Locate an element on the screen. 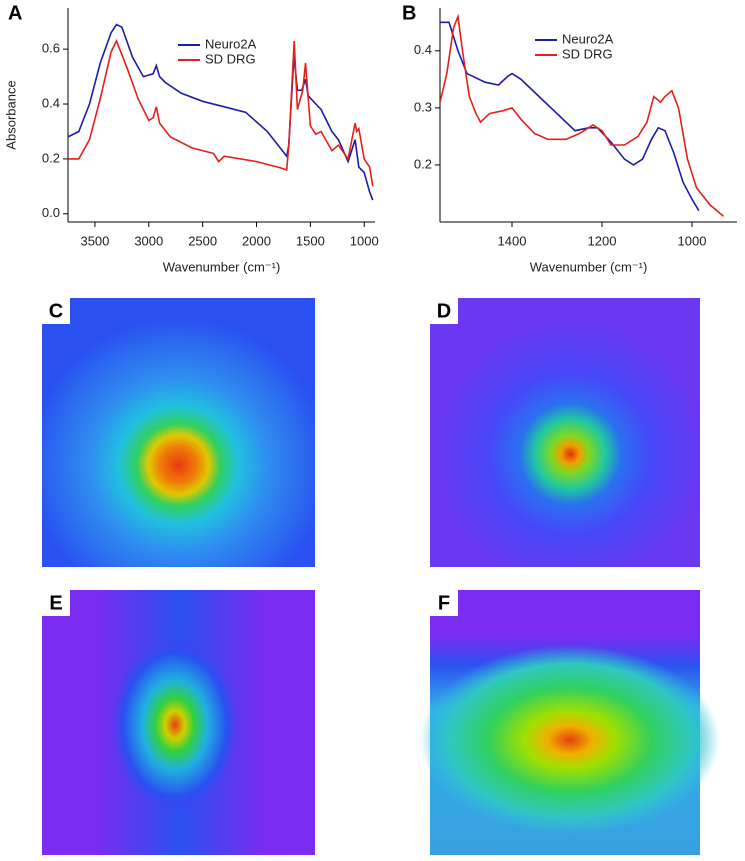  x-tick-label: 3500 is located at coordinates (94, 240).